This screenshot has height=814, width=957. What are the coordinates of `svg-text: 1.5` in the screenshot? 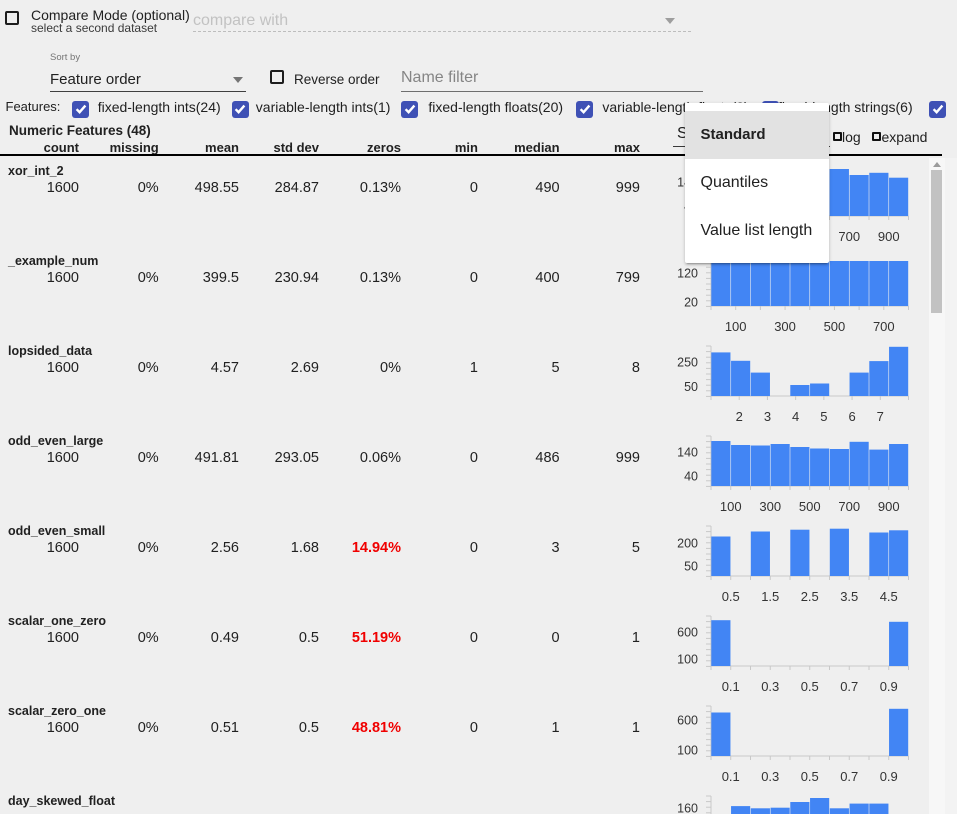 It's located at (770, 596).